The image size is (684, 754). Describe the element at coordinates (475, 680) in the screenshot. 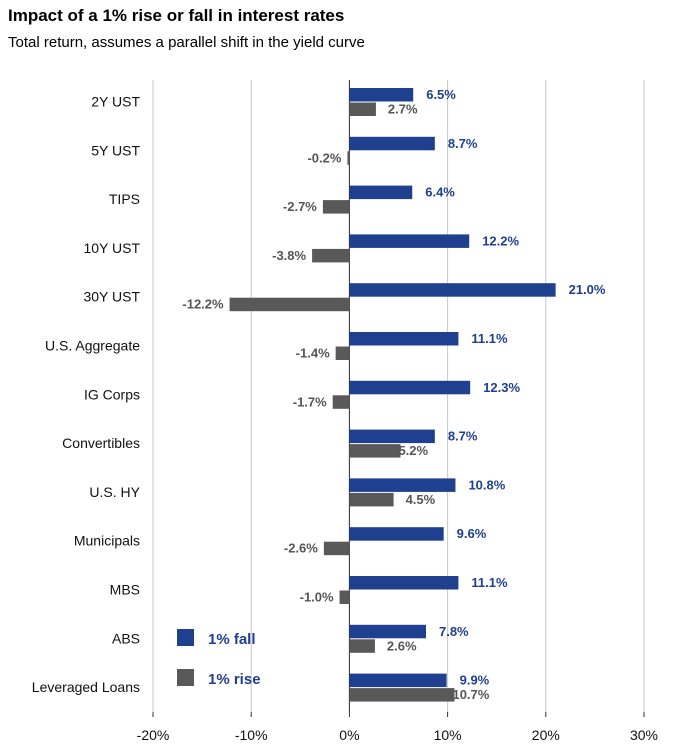

I see `value-label-fall: 9.9%` at that location.